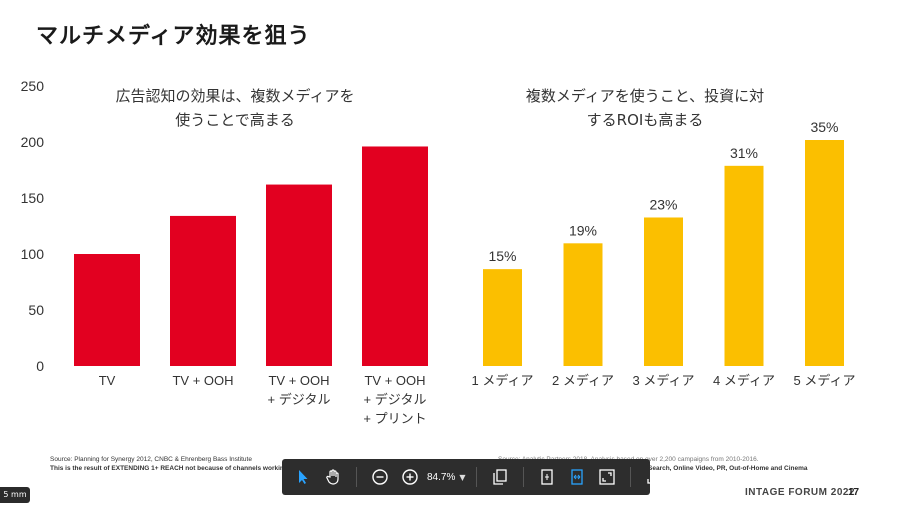 The image size is (900, 509). Describe the element at coordinates (15, 495) in the screenshot. I see `measurement-label: 5 mm` at that location.